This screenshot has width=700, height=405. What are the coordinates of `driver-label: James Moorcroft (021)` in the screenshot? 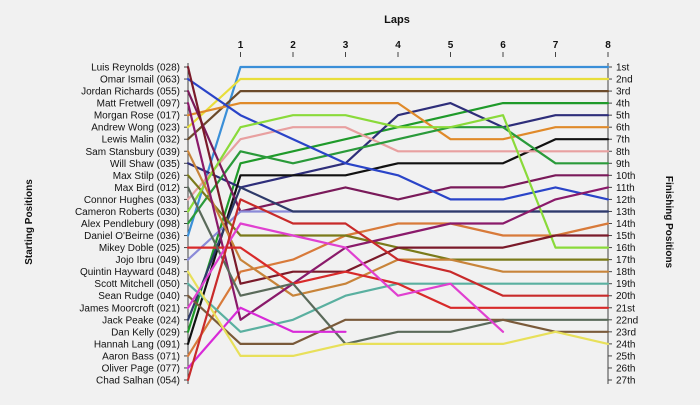 It's located at (129, 308).